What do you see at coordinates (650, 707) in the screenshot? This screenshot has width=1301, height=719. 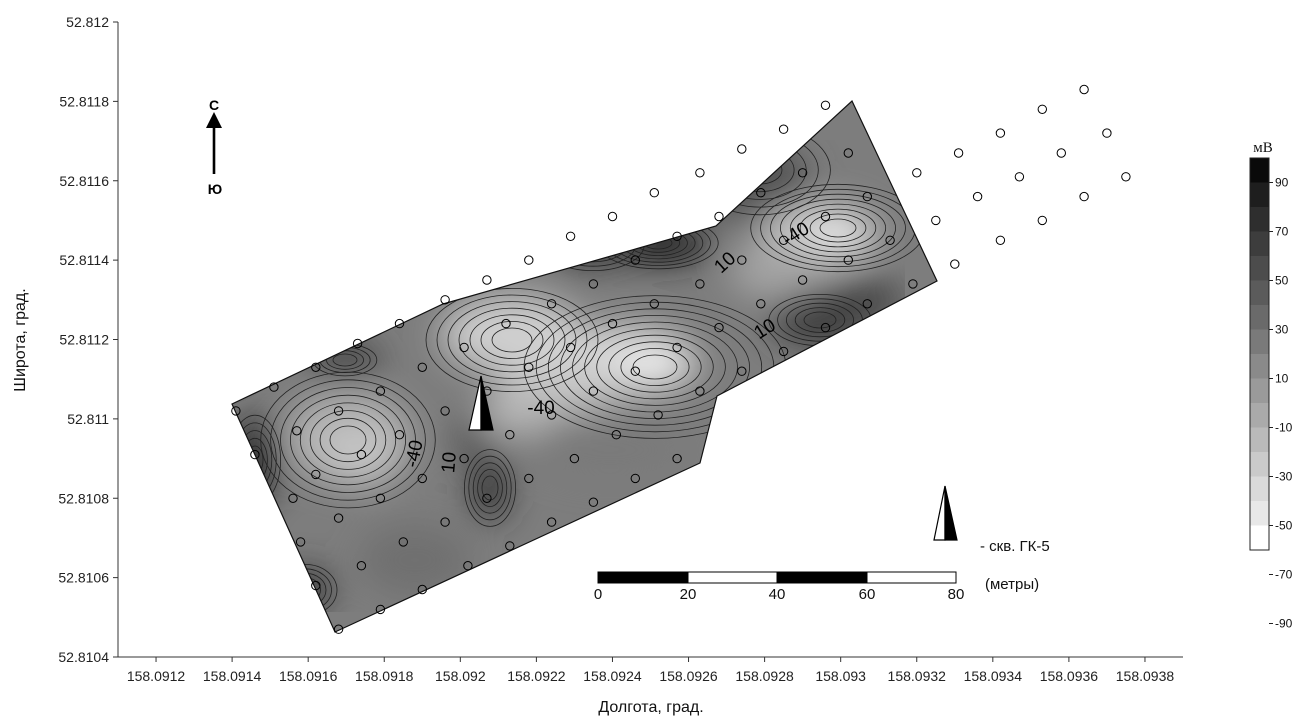 I see `x-axis-title: Долгота, град.` at bounding box center [650, 707].